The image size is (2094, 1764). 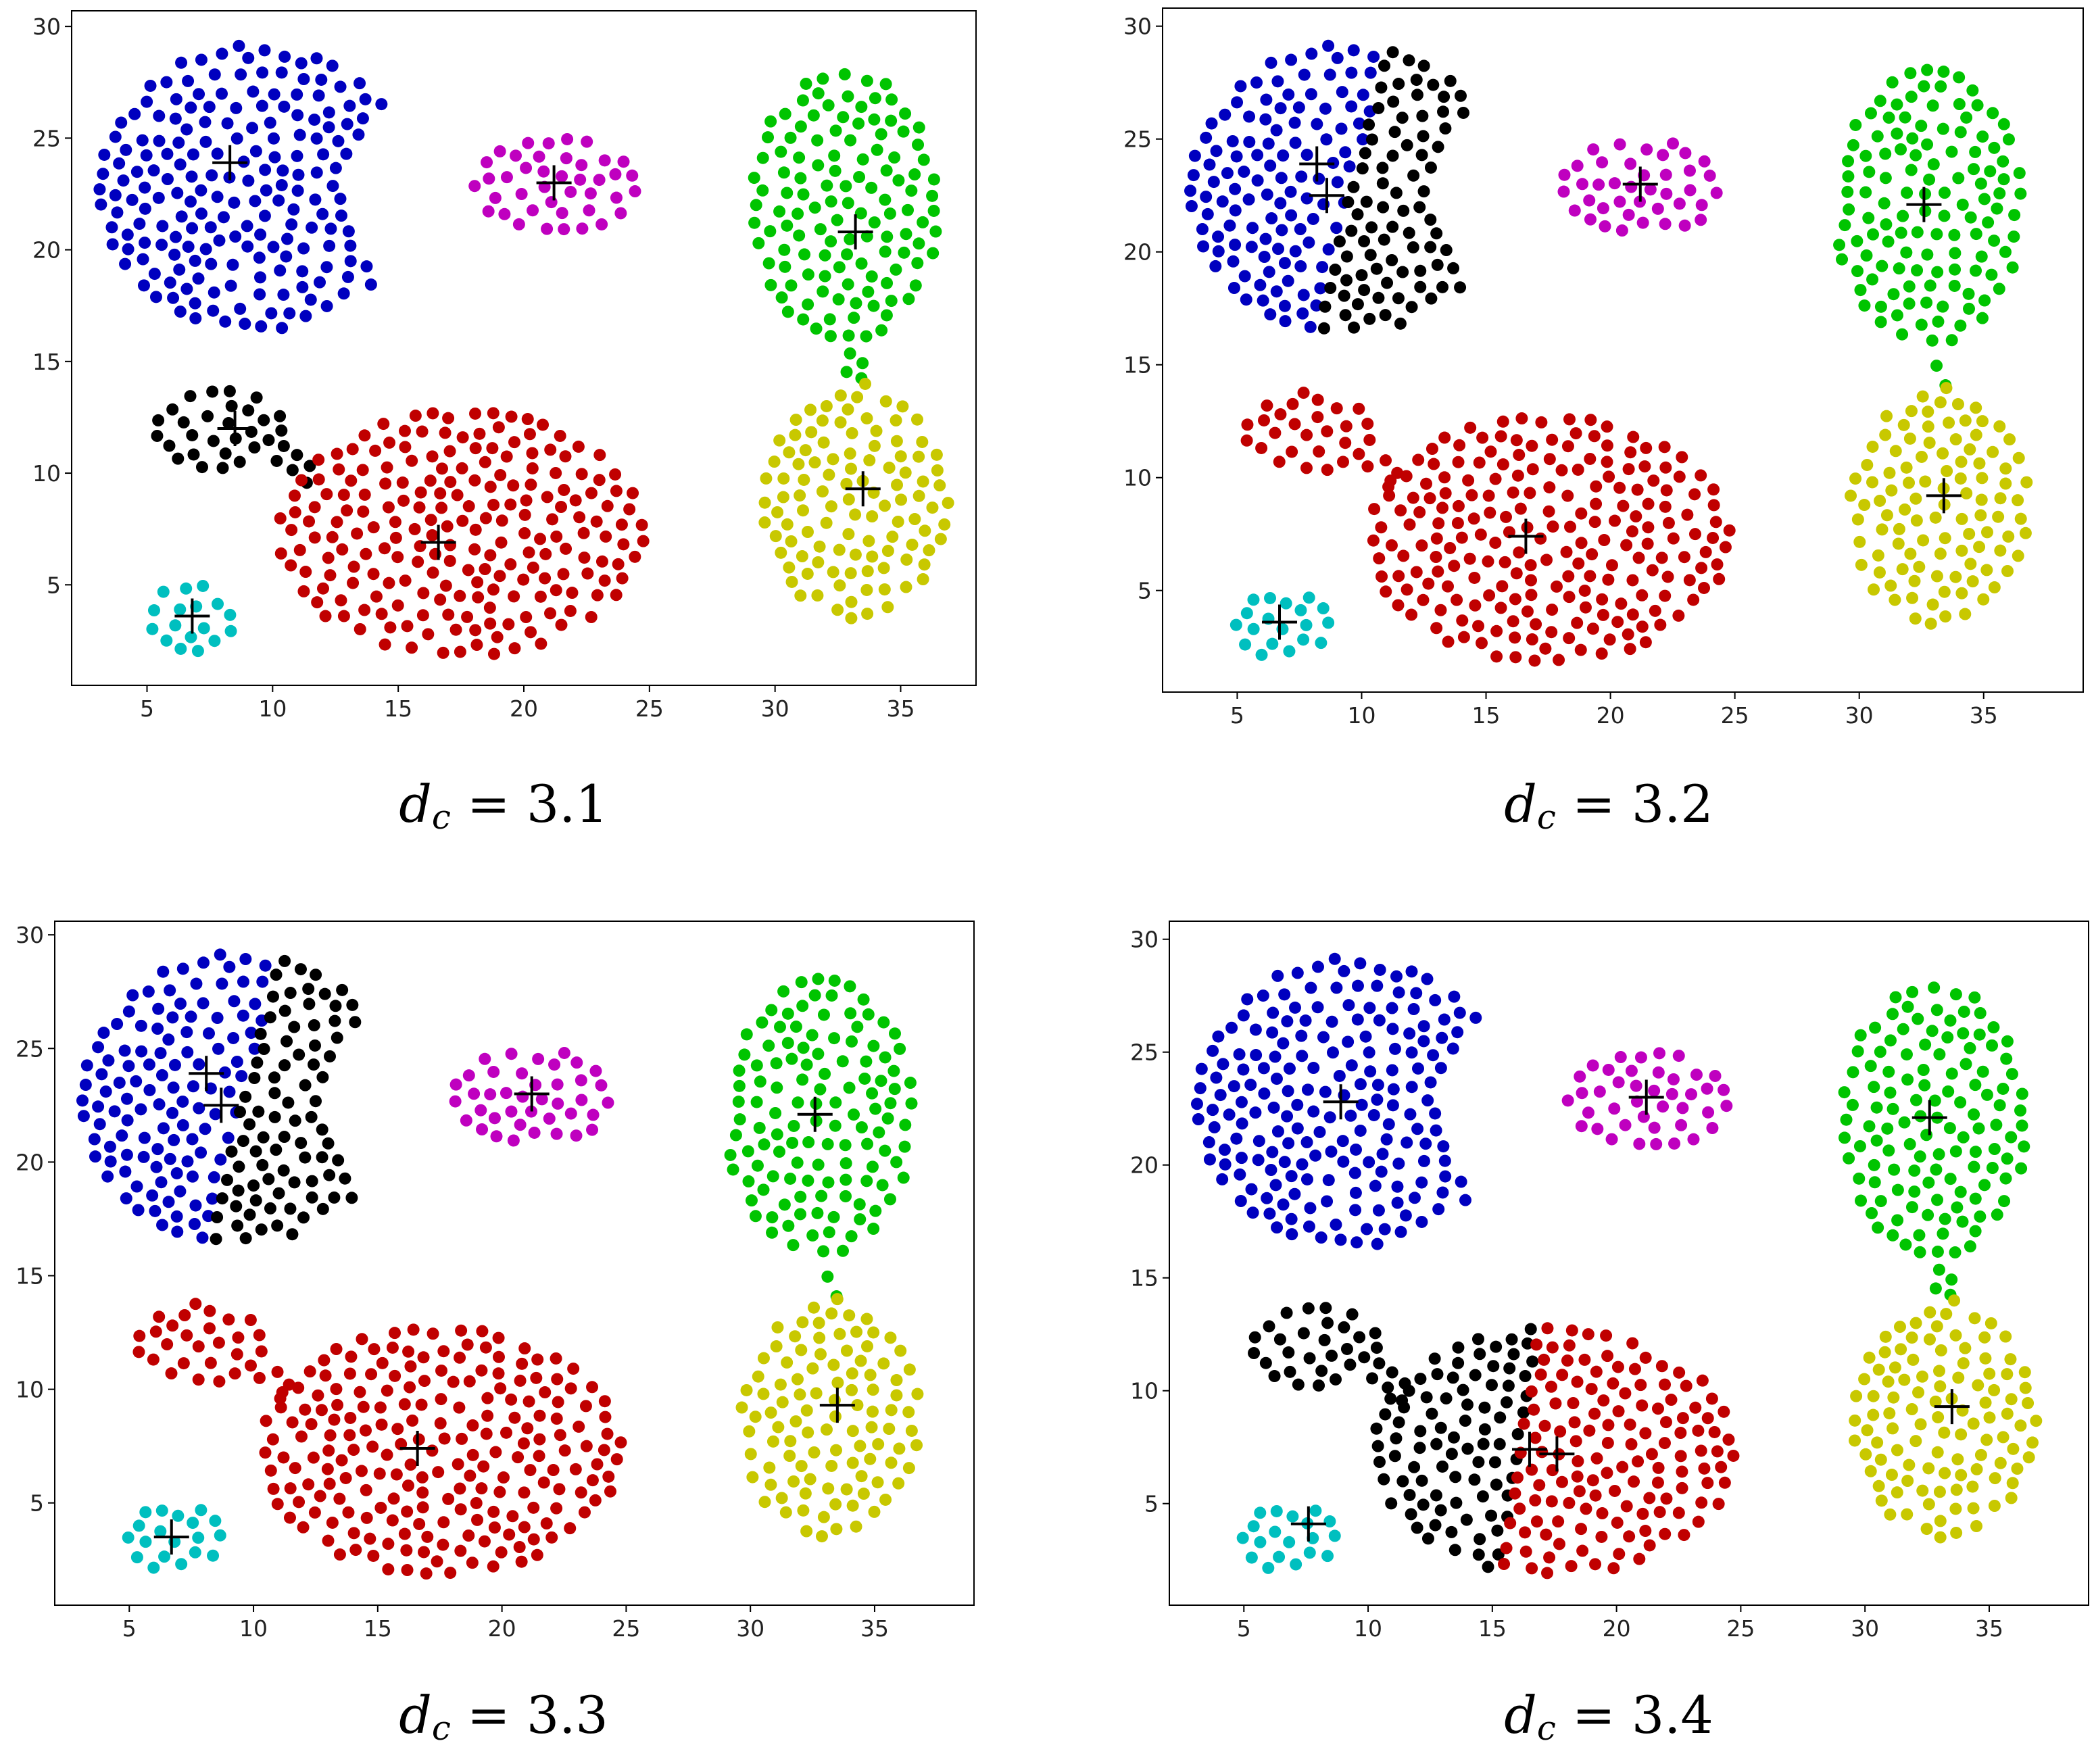 I want to click on x-tick-label: 10, so click(x=254, y=1629).